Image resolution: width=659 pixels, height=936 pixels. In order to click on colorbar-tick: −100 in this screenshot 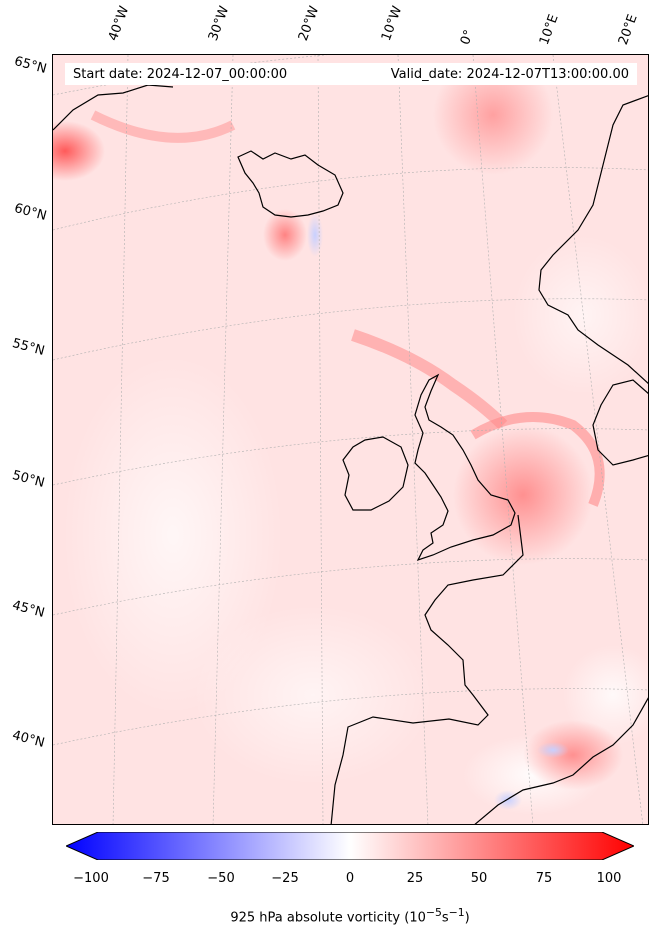, I will do `click(91, 878)`.